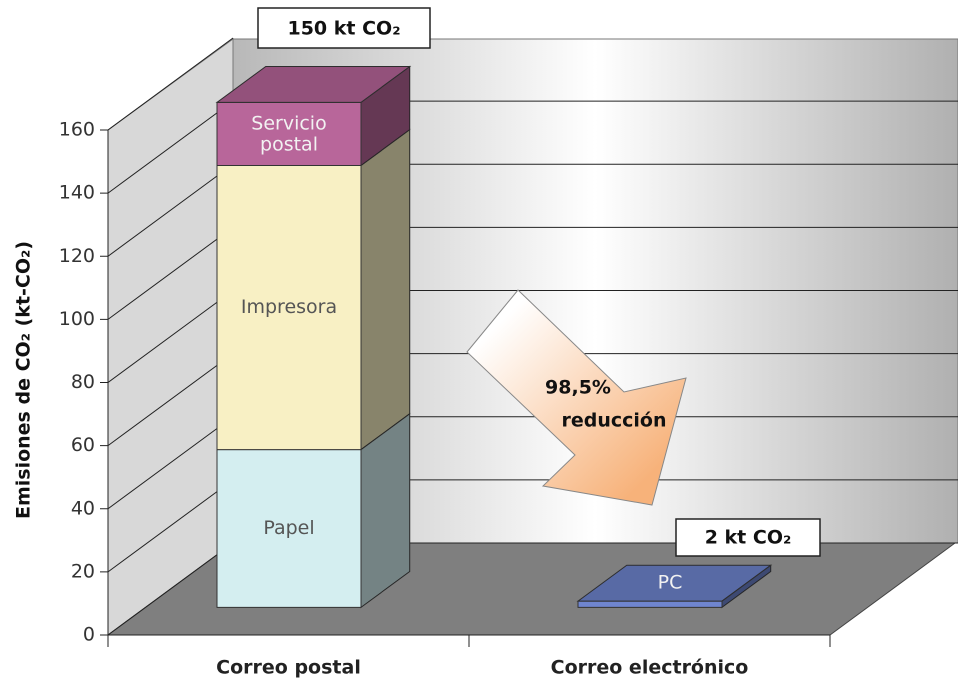  I want to click on y-tick-label: 140, so click(77, 193).